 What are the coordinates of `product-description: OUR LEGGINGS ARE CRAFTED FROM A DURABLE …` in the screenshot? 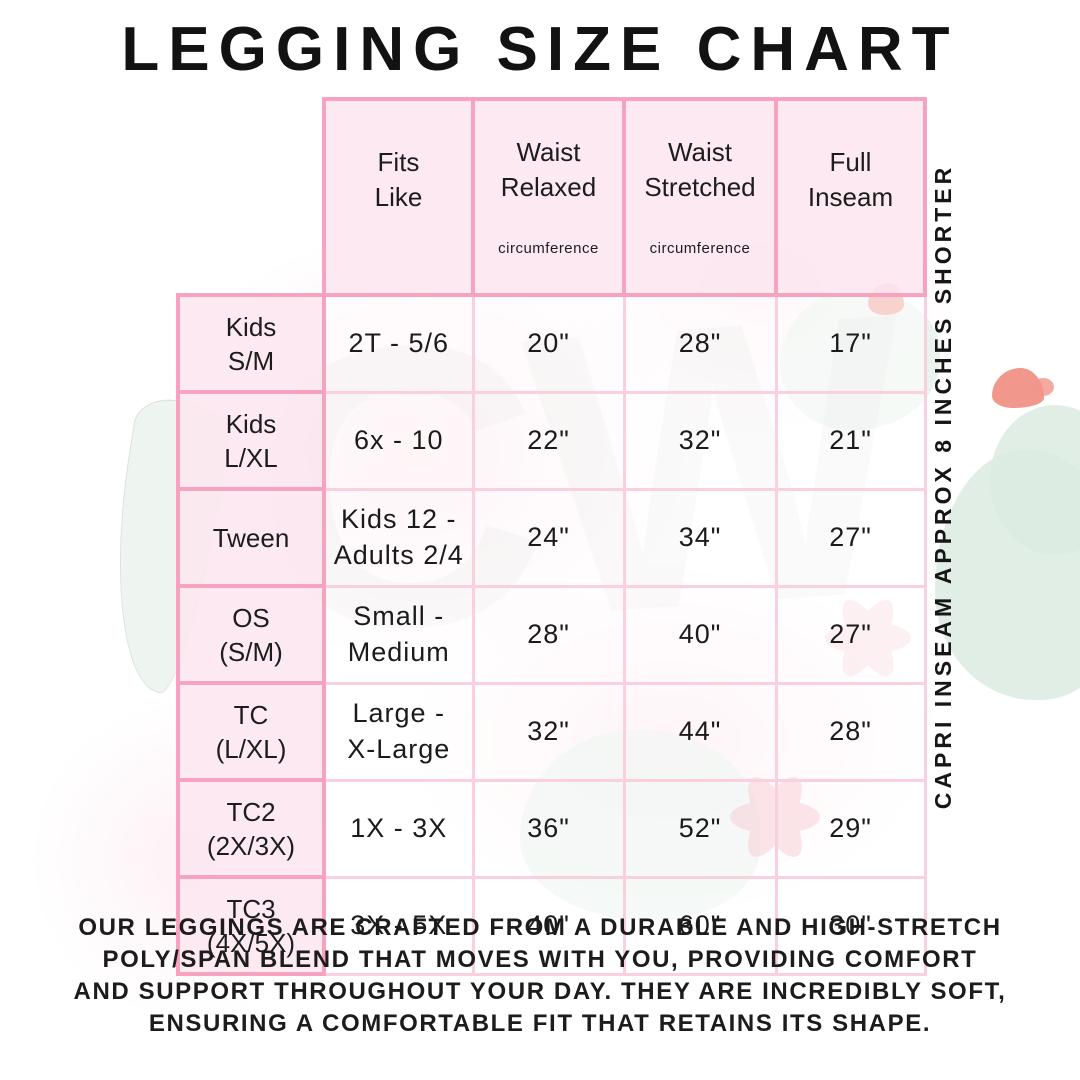 It's located at (540, 975).